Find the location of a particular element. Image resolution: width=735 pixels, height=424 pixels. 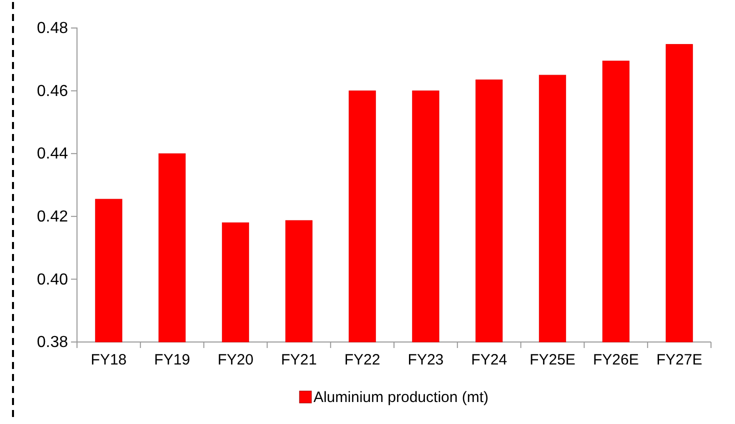

y-tick-label: 0.38 is located at coordinates (52, 343).